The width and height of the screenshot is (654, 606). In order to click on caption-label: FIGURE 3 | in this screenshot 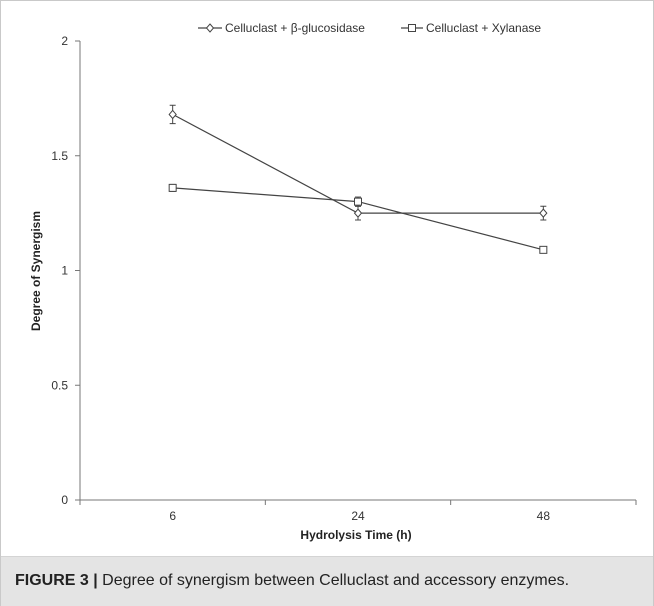, I will do `click(56, 580)`.